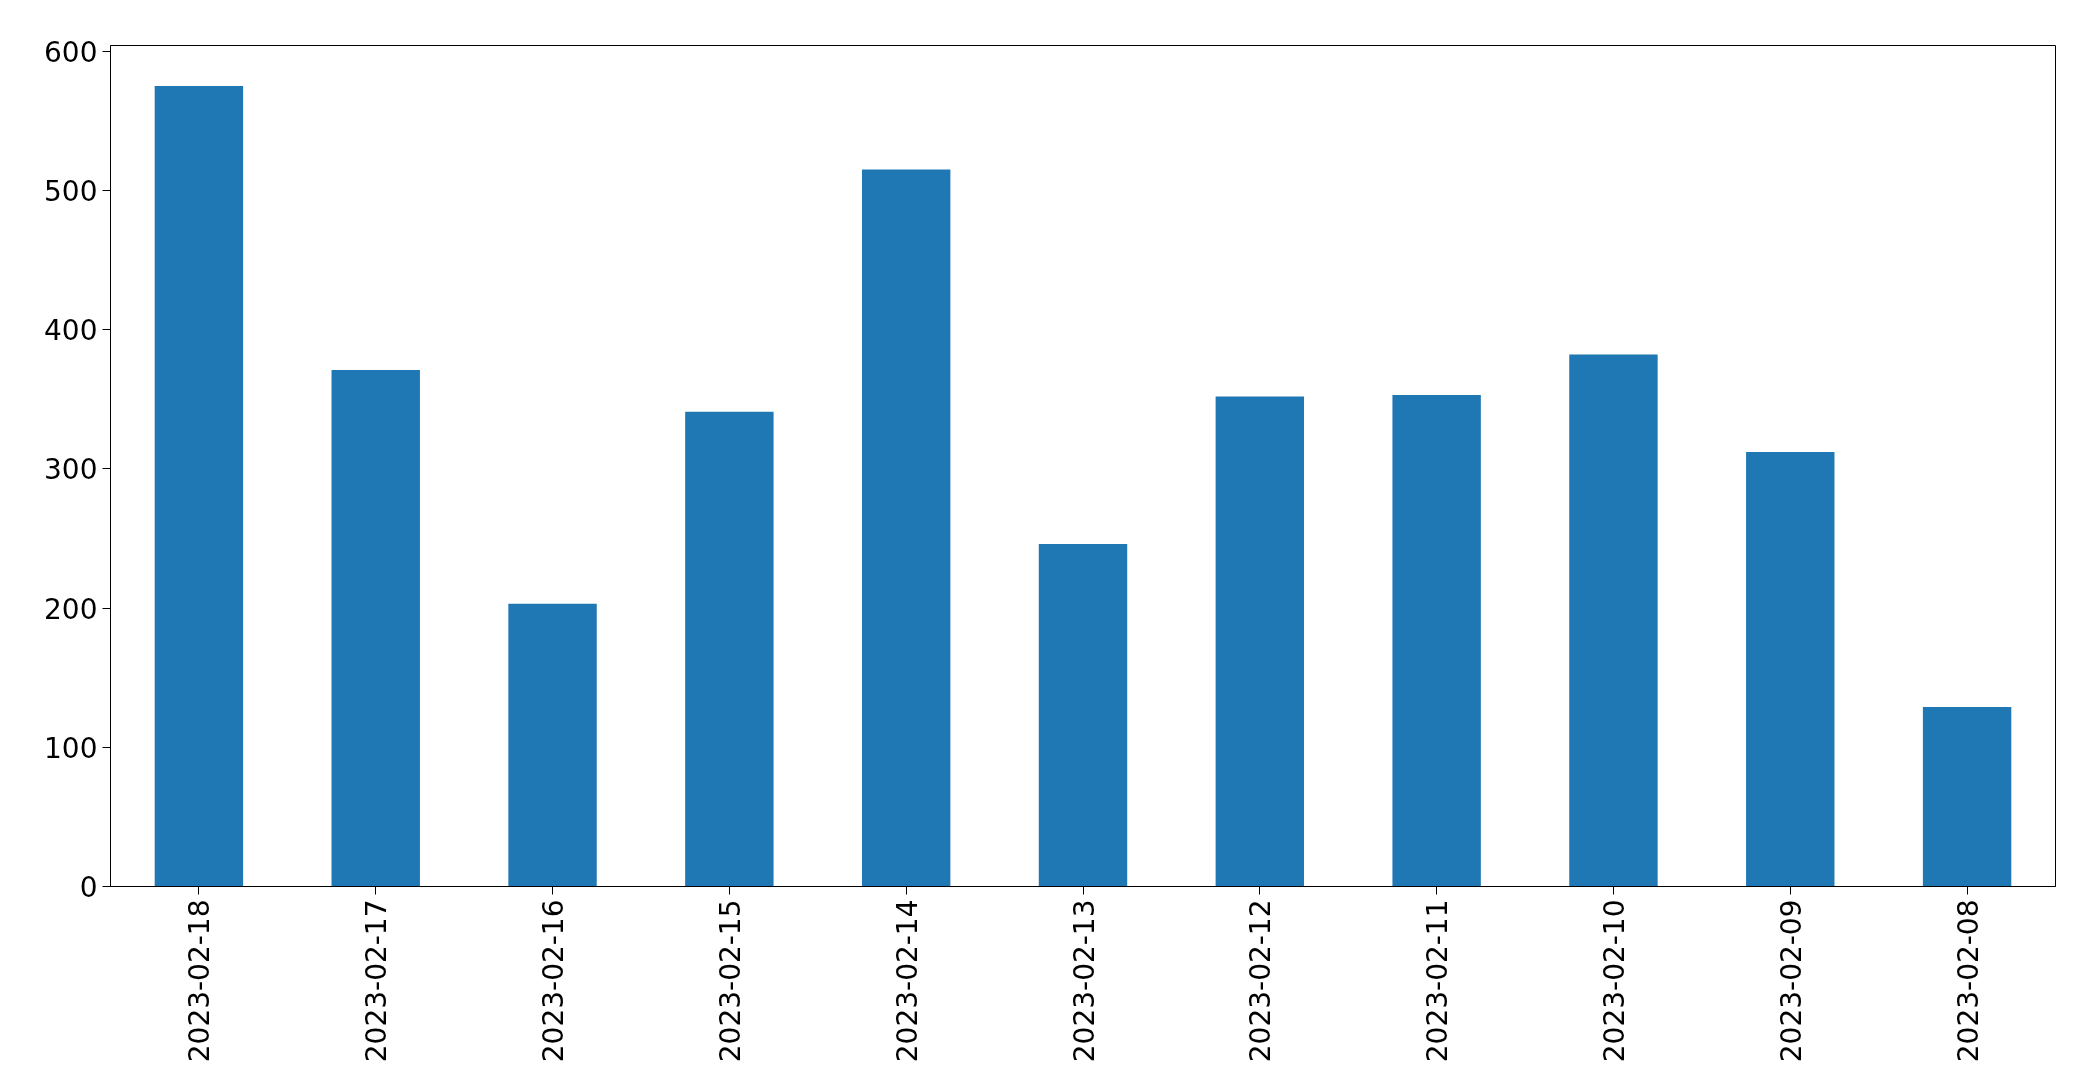 The height and width of the screenshot is (1070, 2093). Describe the element at coordinates (1614, 981) in the screenshot. I see `x-tick-label: 2023-02-10` at that location.